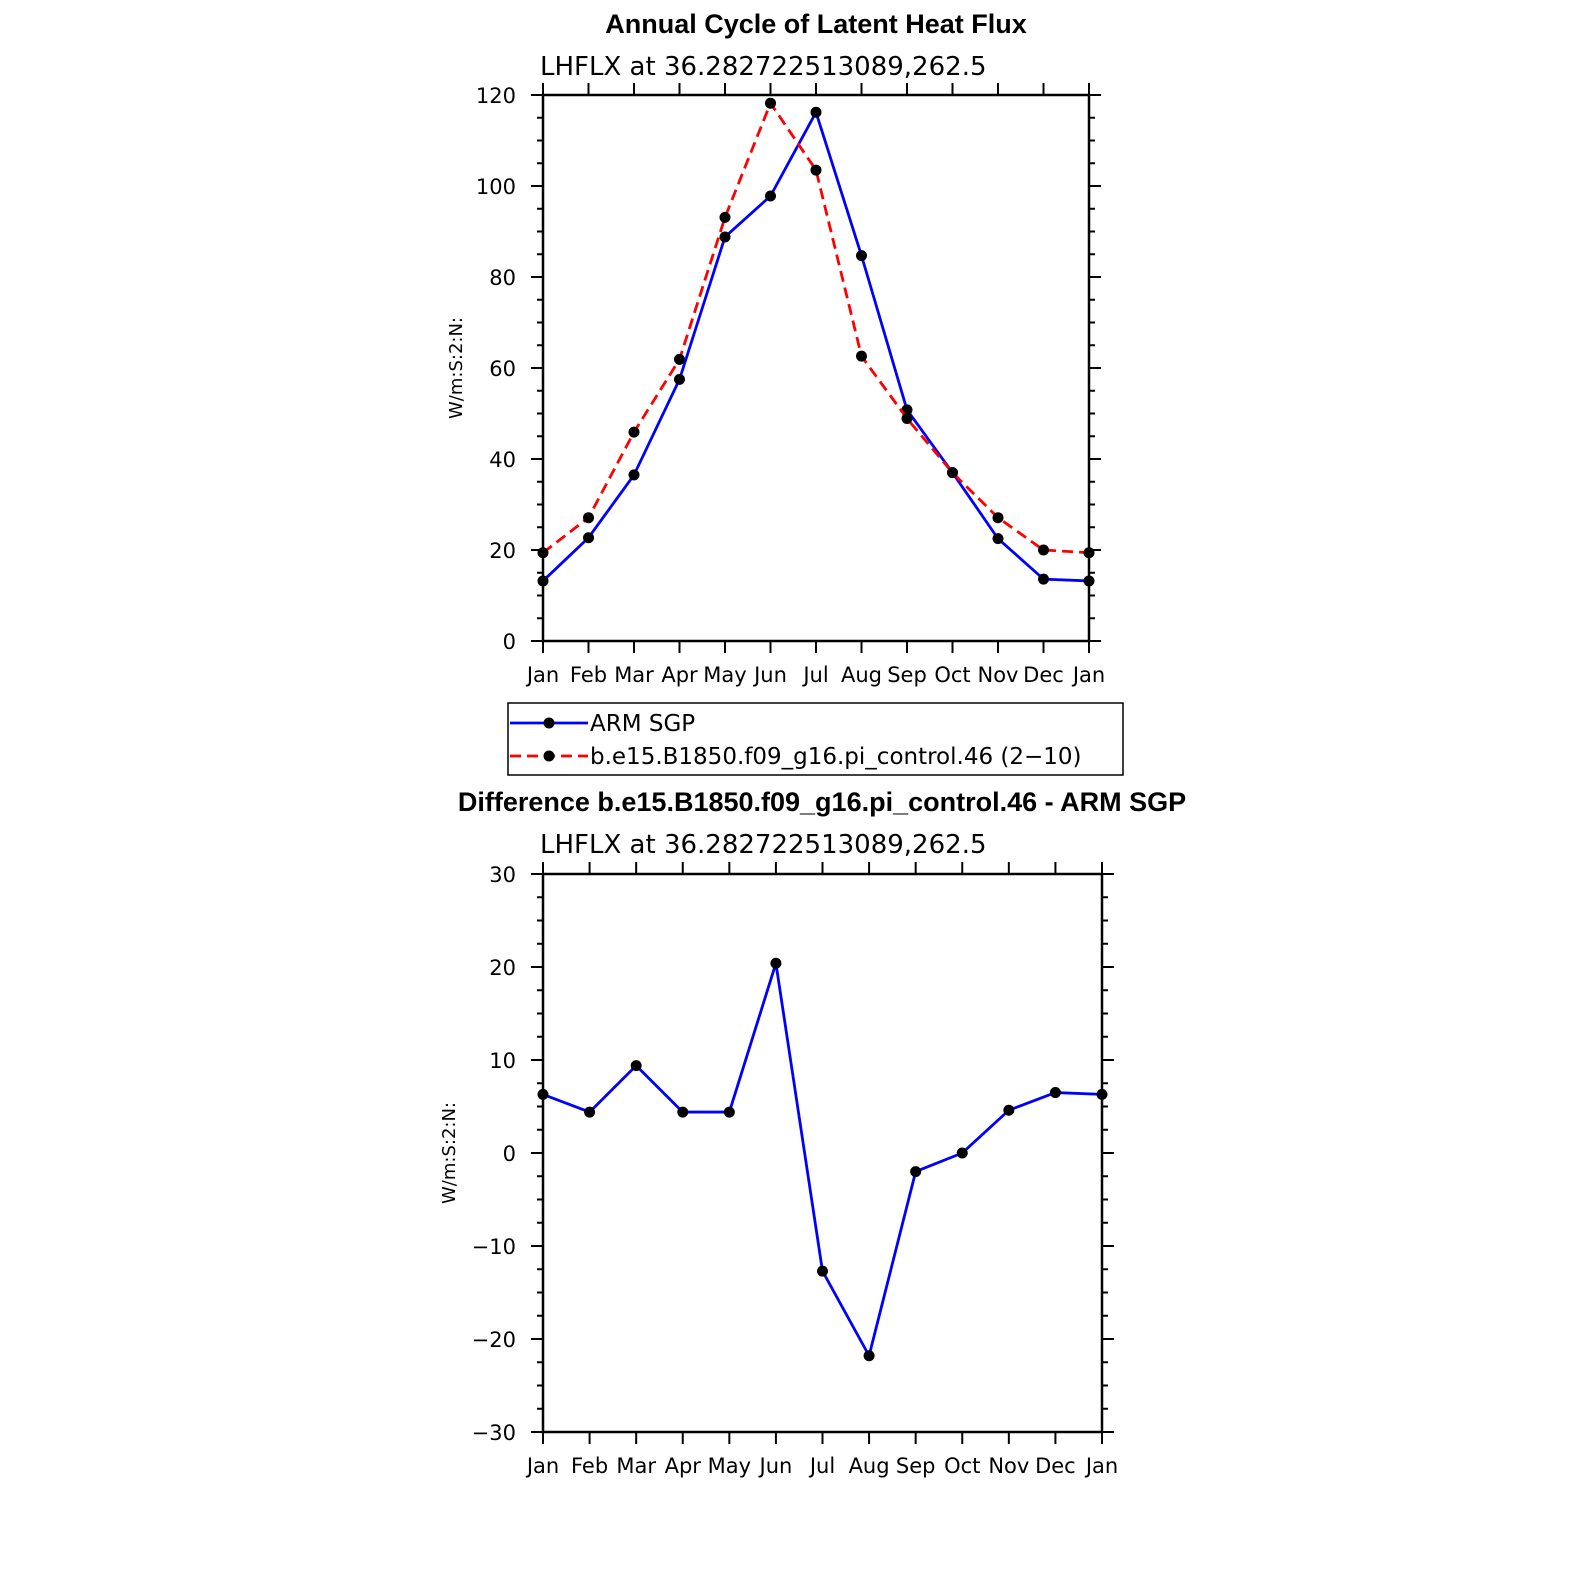 The width and height of the screenshot is (1574, 1574). Describe the element at coordinates (502, 369) in the screenshot. I see `y-tick-label: 60` at that location.